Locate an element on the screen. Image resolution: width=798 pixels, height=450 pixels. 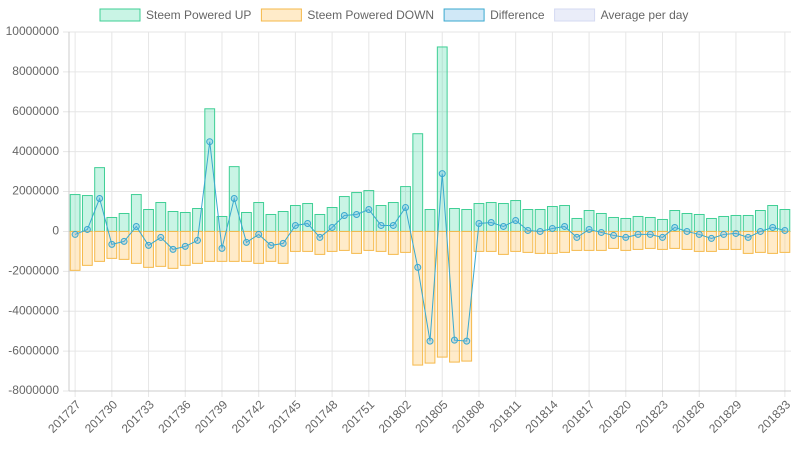
y-tick-label: -8000000 is located at coordinates (33, 390).